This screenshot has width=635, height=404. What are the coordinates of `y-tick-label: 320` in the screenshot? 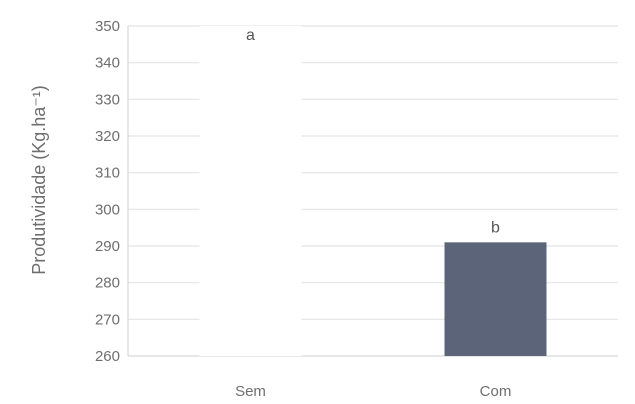 It's located at (107, 136).